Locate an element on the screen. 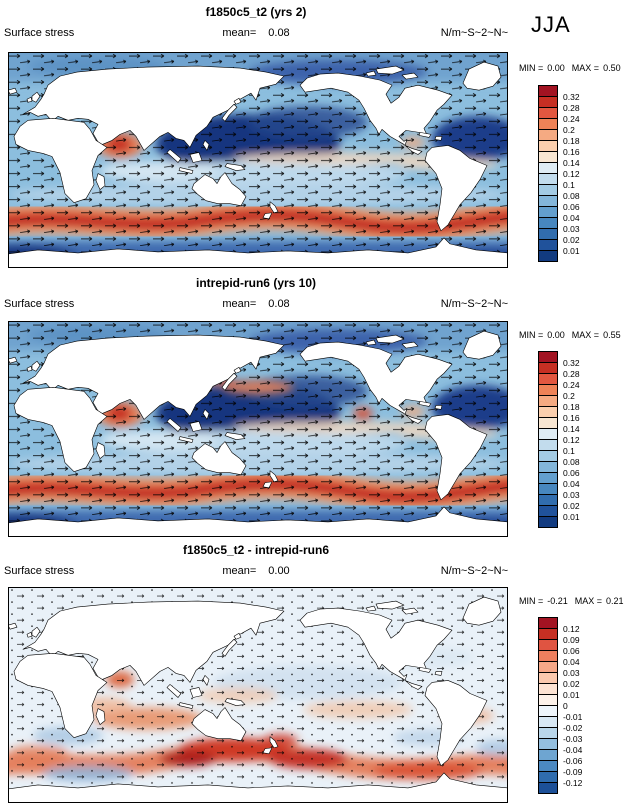 This screenshot has height=812, width=643. colorbar-tick-label: -0.03 is located at coordinates (573, 739).